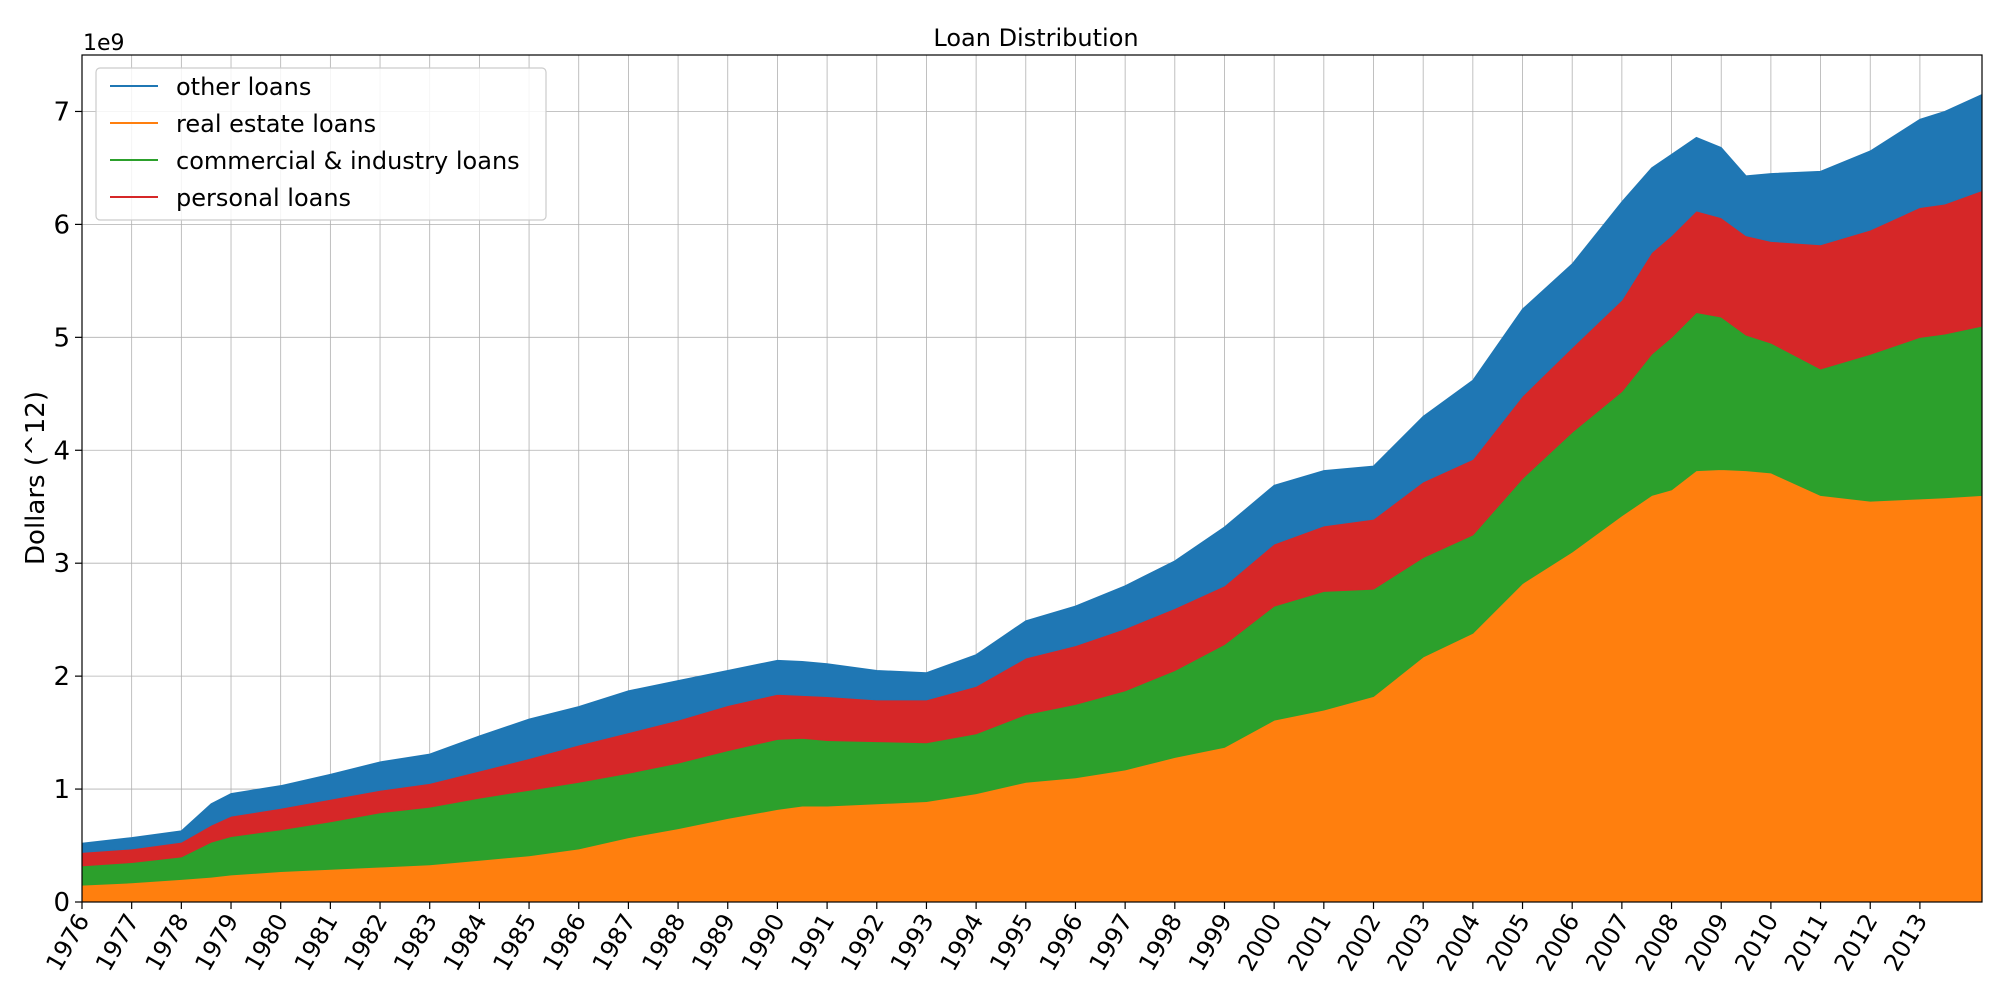  I want to click on x-tick-label-2011: 2011, so click(1806, 942).